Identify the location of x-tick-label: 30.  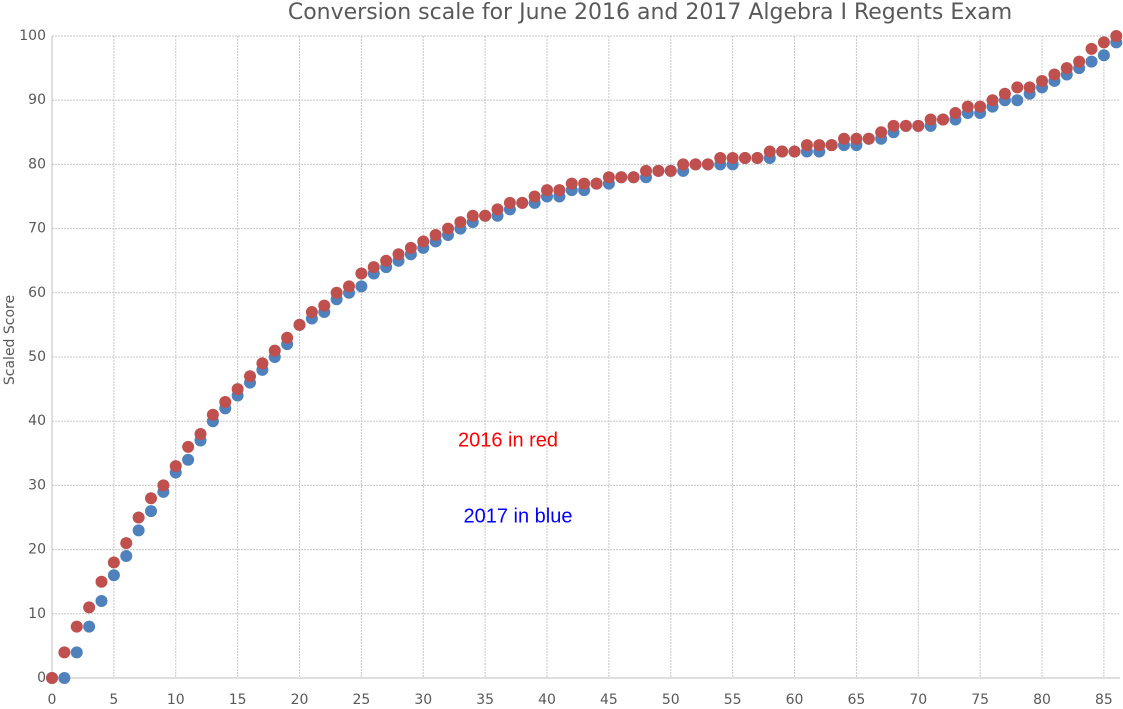
(423, 700).